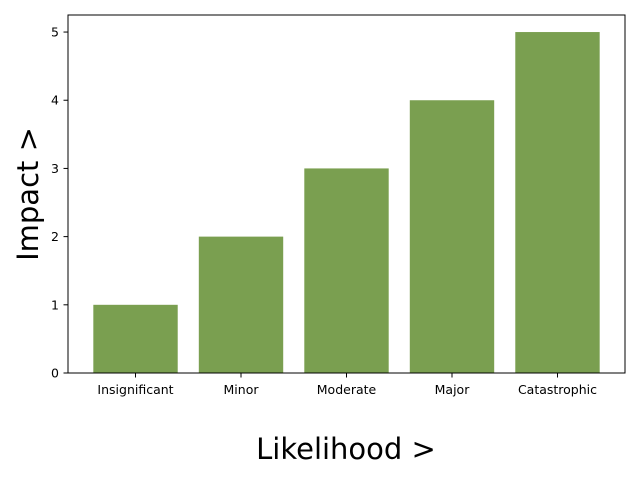  Describe the element at coordinates (55, 236) in the screenshot. I see `y-tick-label: 2` at that location.